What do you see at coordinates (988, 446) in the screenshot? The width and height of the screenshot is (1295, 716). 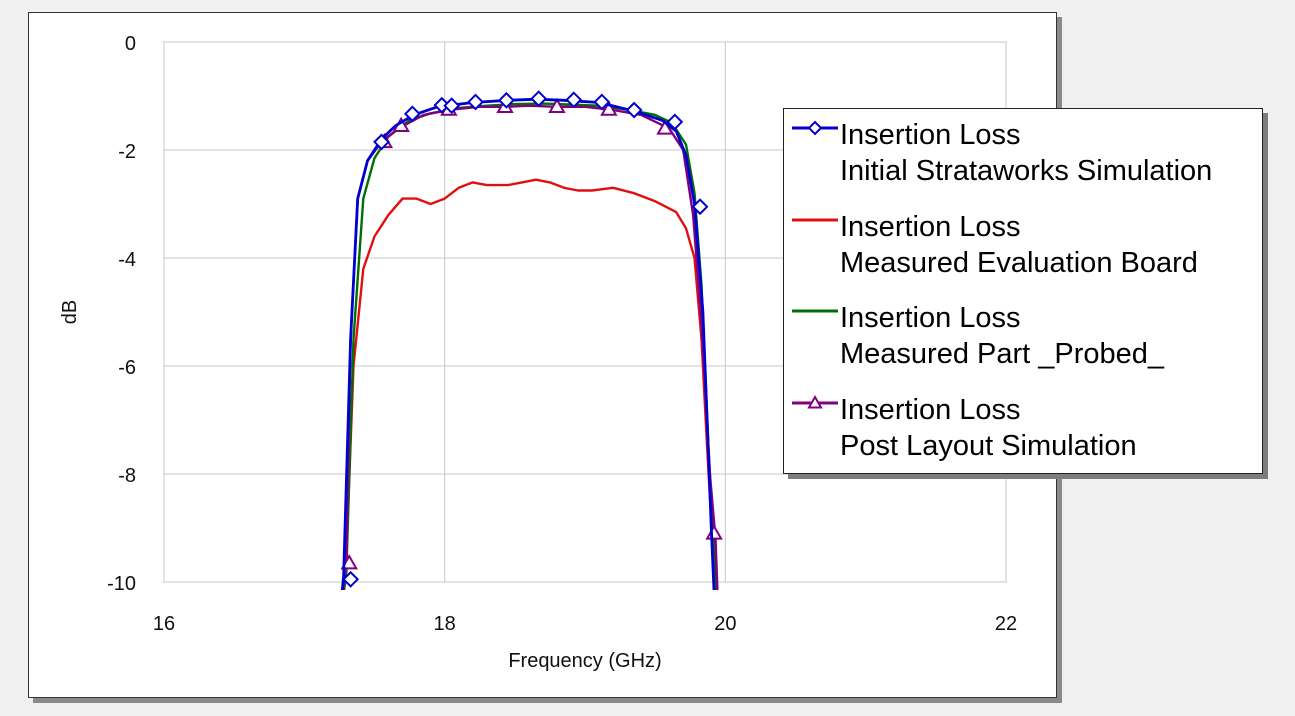 I see `legend-label-line2: Post Layout Simulation` at bounding box center [988, 446].